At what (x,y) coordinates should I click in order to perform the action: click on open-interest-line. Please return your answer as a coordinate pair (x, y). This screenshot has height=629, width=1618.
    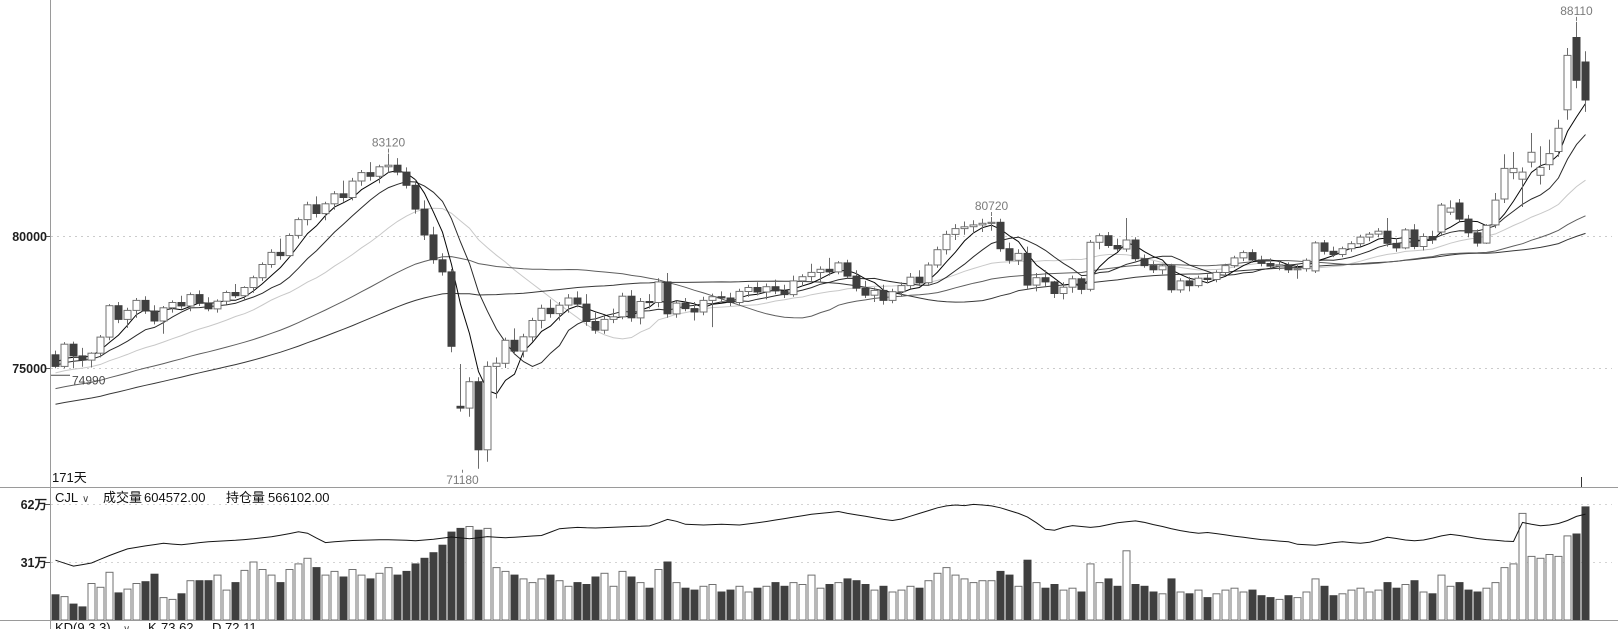
    Looking at the image, I should click on (820, 535).